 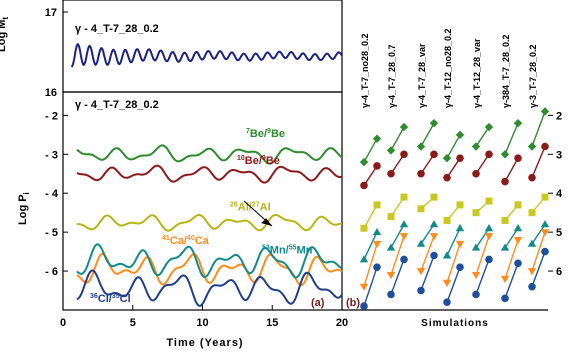 I want to click on panel-a-xtick-label: 15, so click(x=272, y=323).